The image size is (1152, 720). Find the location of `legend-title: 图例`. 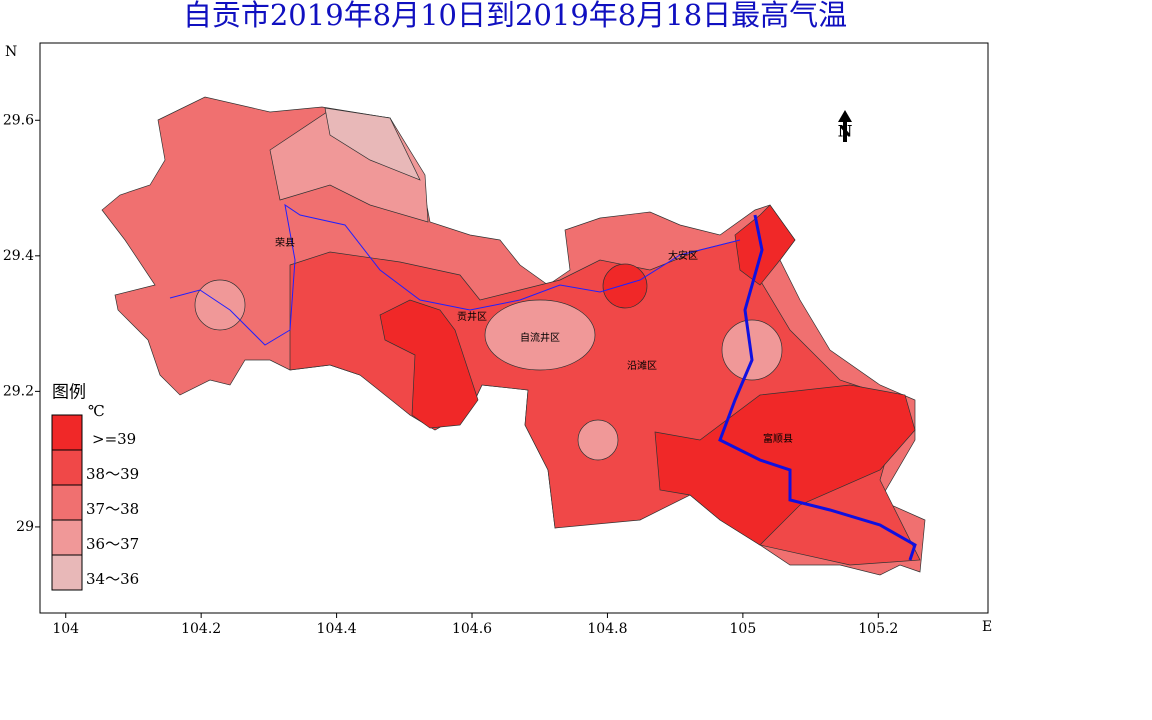

legend-title: 图例 is located at coordinates (69, 393).